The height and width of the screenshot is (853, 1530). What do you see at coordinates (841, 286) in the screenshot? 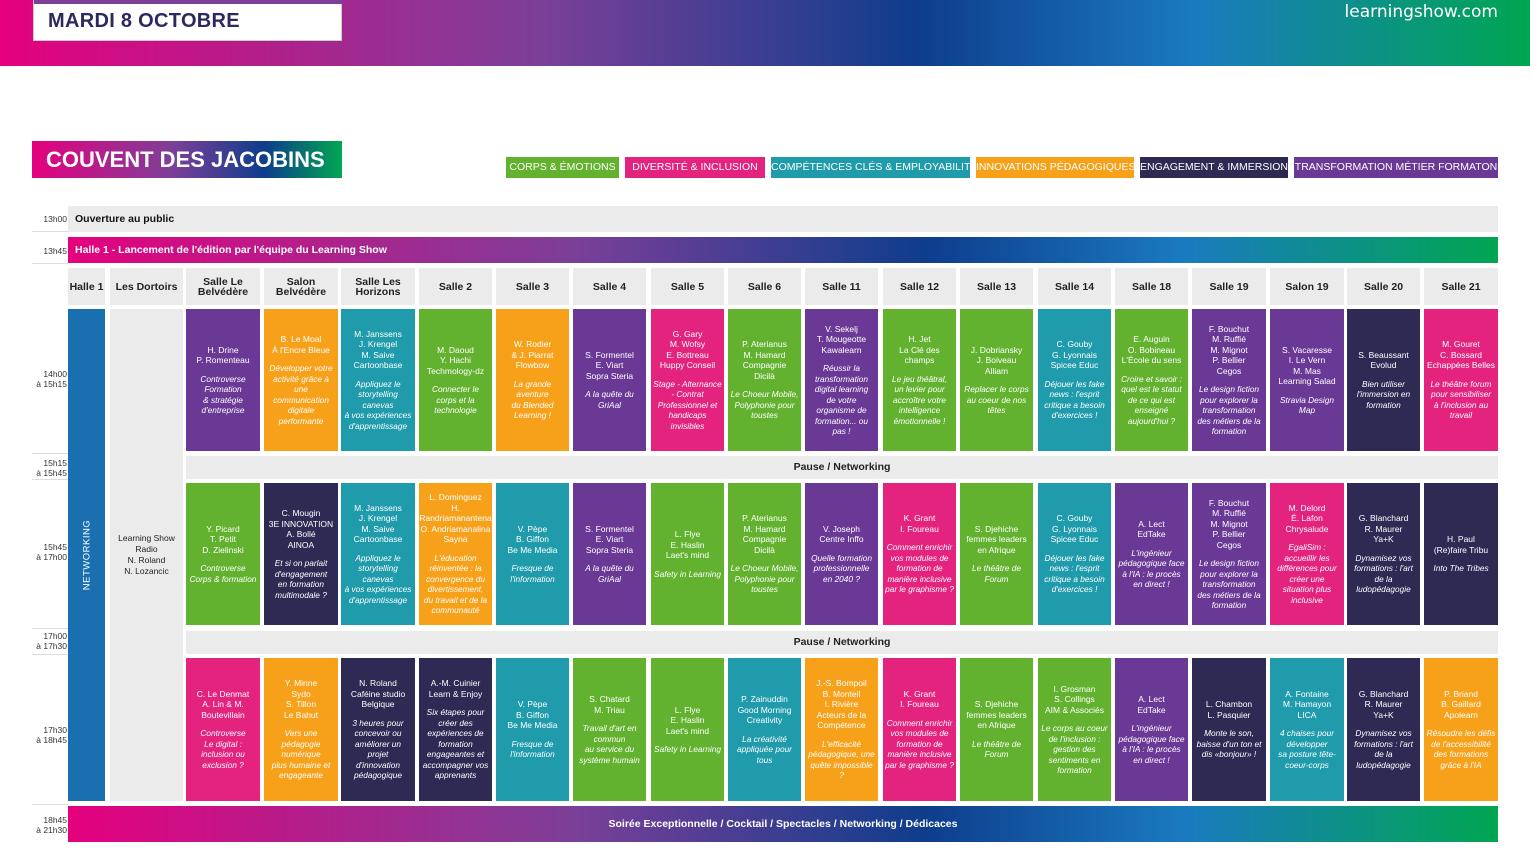
I see `room-header: Salle 11` at bounding box center [841, 286].